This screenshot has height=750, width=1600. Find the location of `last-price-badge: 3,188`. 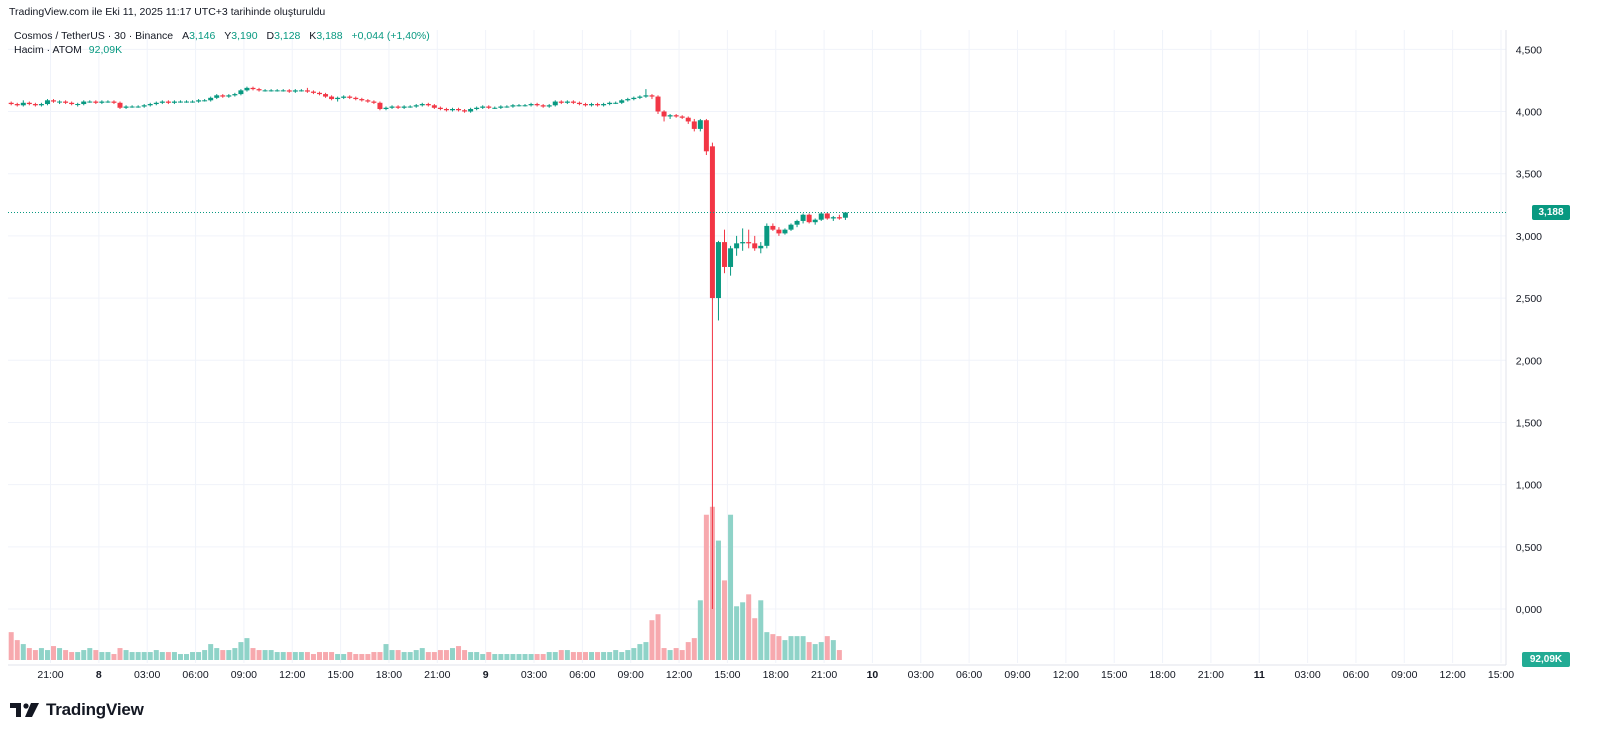

last-price-badge: 3,188 is located at coordinates (1551, 212).